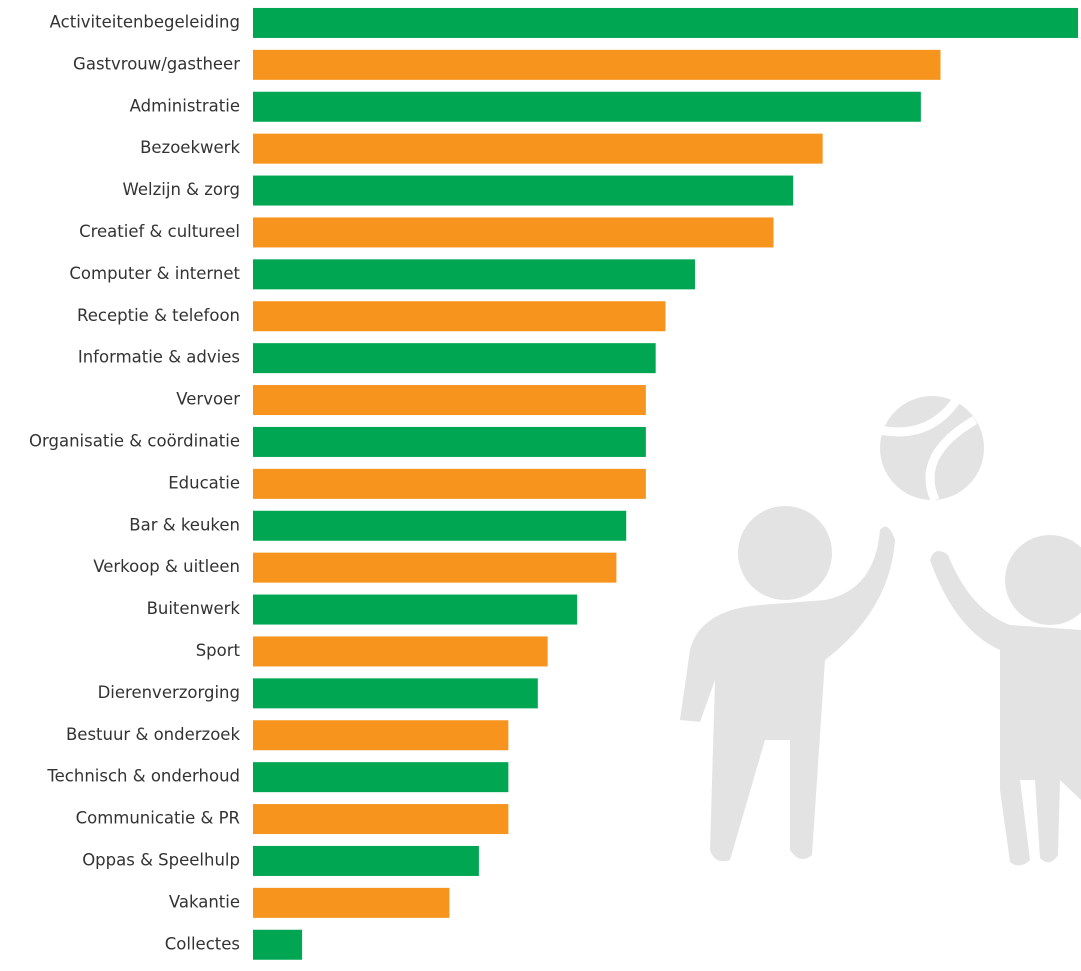 This screenshot has width=1081, height=971. What do you see at coordinates (169, 692) in the screenshot?
I see `y-tick-label: Dierenverzorging` at bounding box center [169, 692].